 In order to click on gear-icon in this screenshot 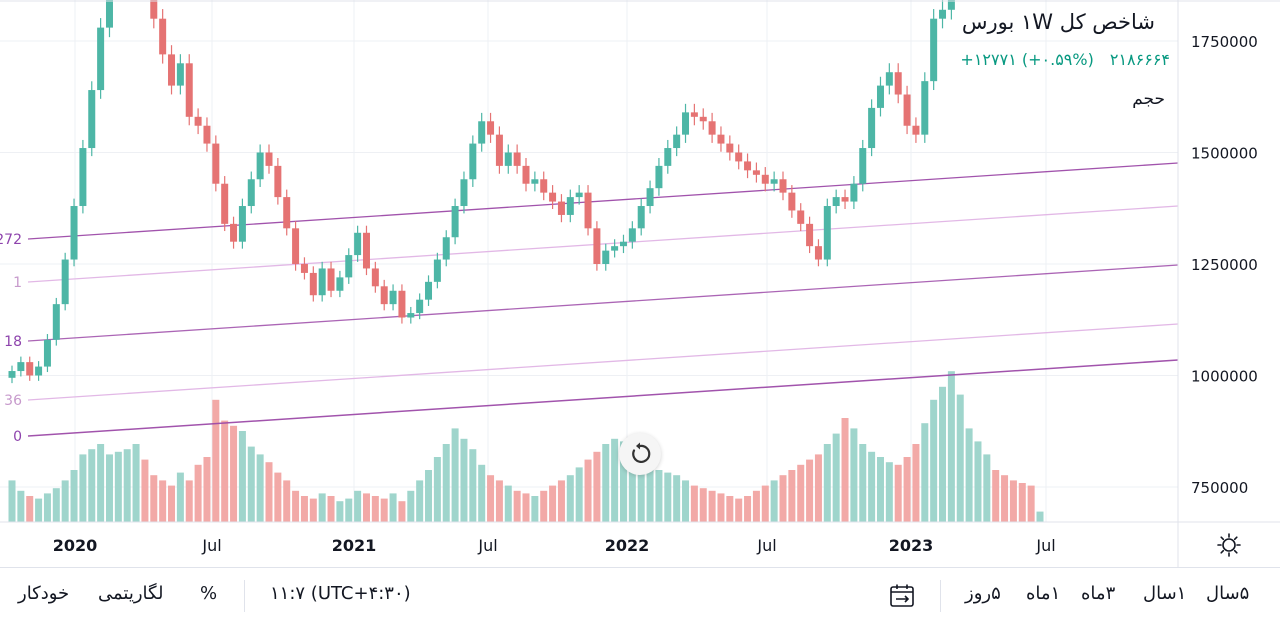, I will do `click(1229, 545)`.